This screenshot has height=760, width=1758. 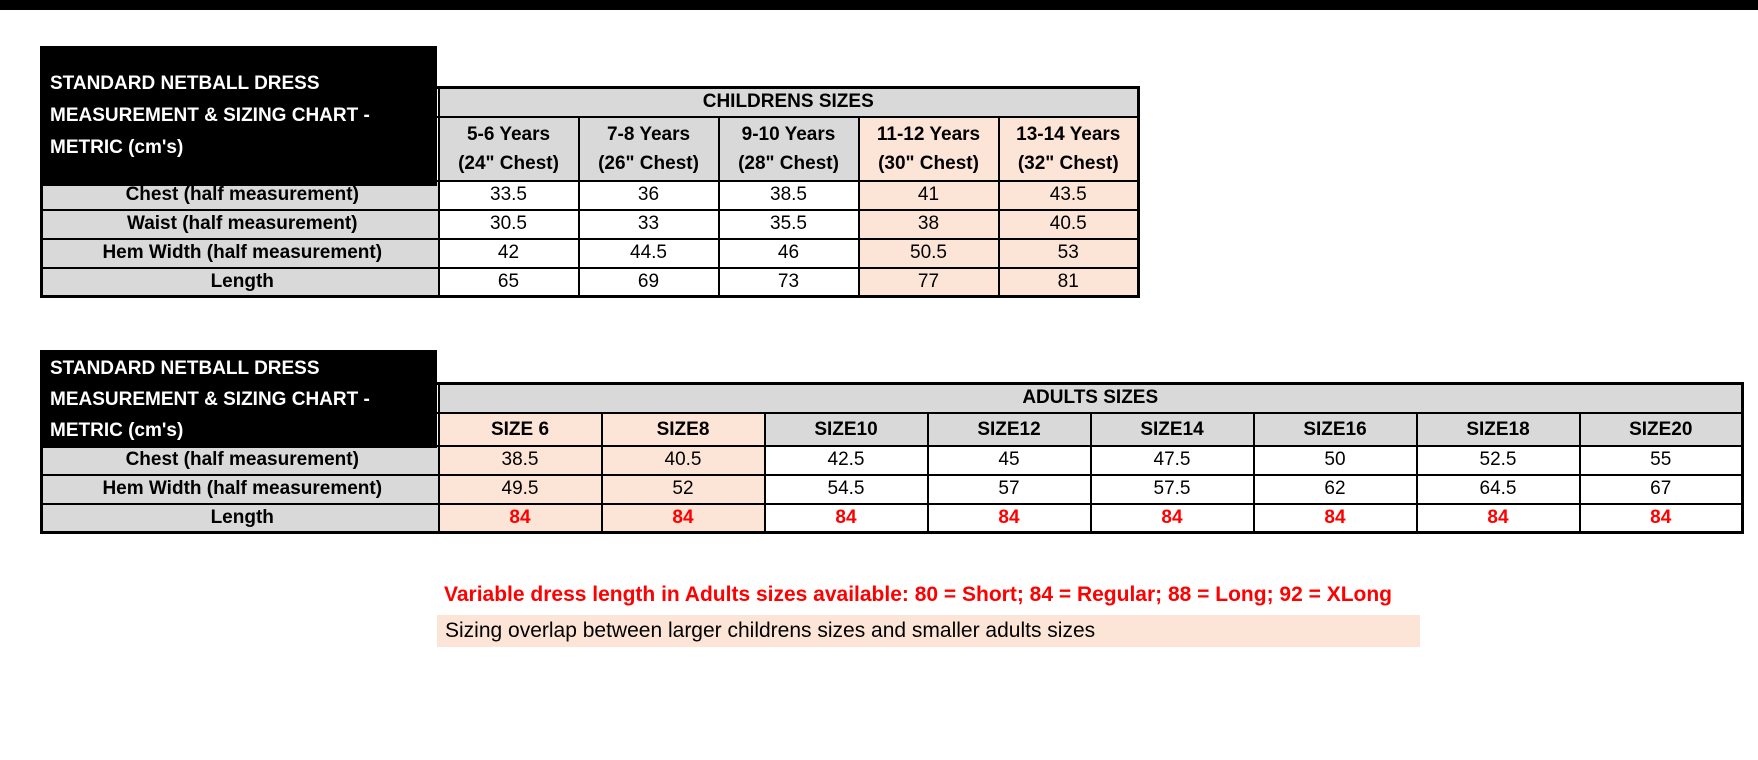 I want to click on col-header-line: 5-6 Years, so click(x=508, y=134).